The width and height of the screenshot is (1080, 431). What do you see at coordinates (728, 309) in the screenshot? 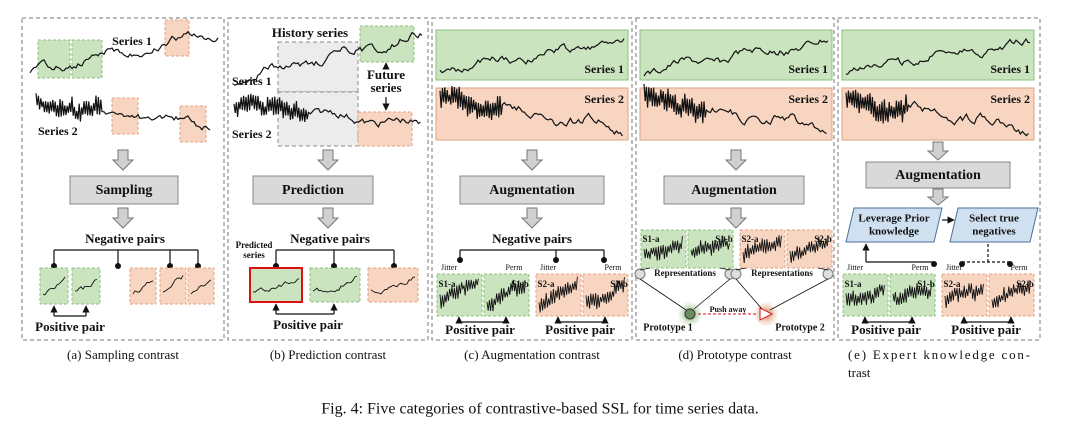
I see `push-away-label: Push away` at bounding box center [728, 309].